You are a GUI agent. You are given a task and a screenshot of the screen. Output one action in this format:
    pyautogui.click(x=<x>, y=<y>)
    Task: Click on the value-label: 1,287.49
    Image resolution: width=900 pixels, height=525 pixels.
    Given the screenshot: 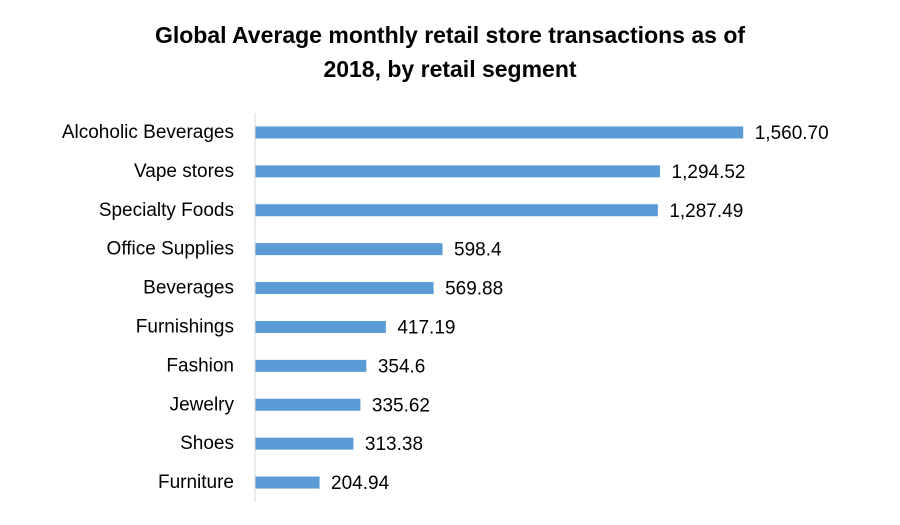 What is the action you would take?
    pyautogui.click(x=706, y=211)
    